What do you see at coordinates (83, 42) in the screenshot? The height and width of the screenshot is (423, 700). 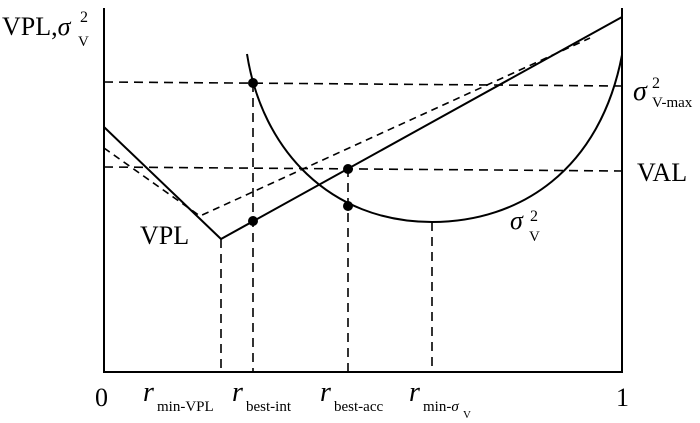 I see `y-axis-sub: V` at bounding box center [83, 42].